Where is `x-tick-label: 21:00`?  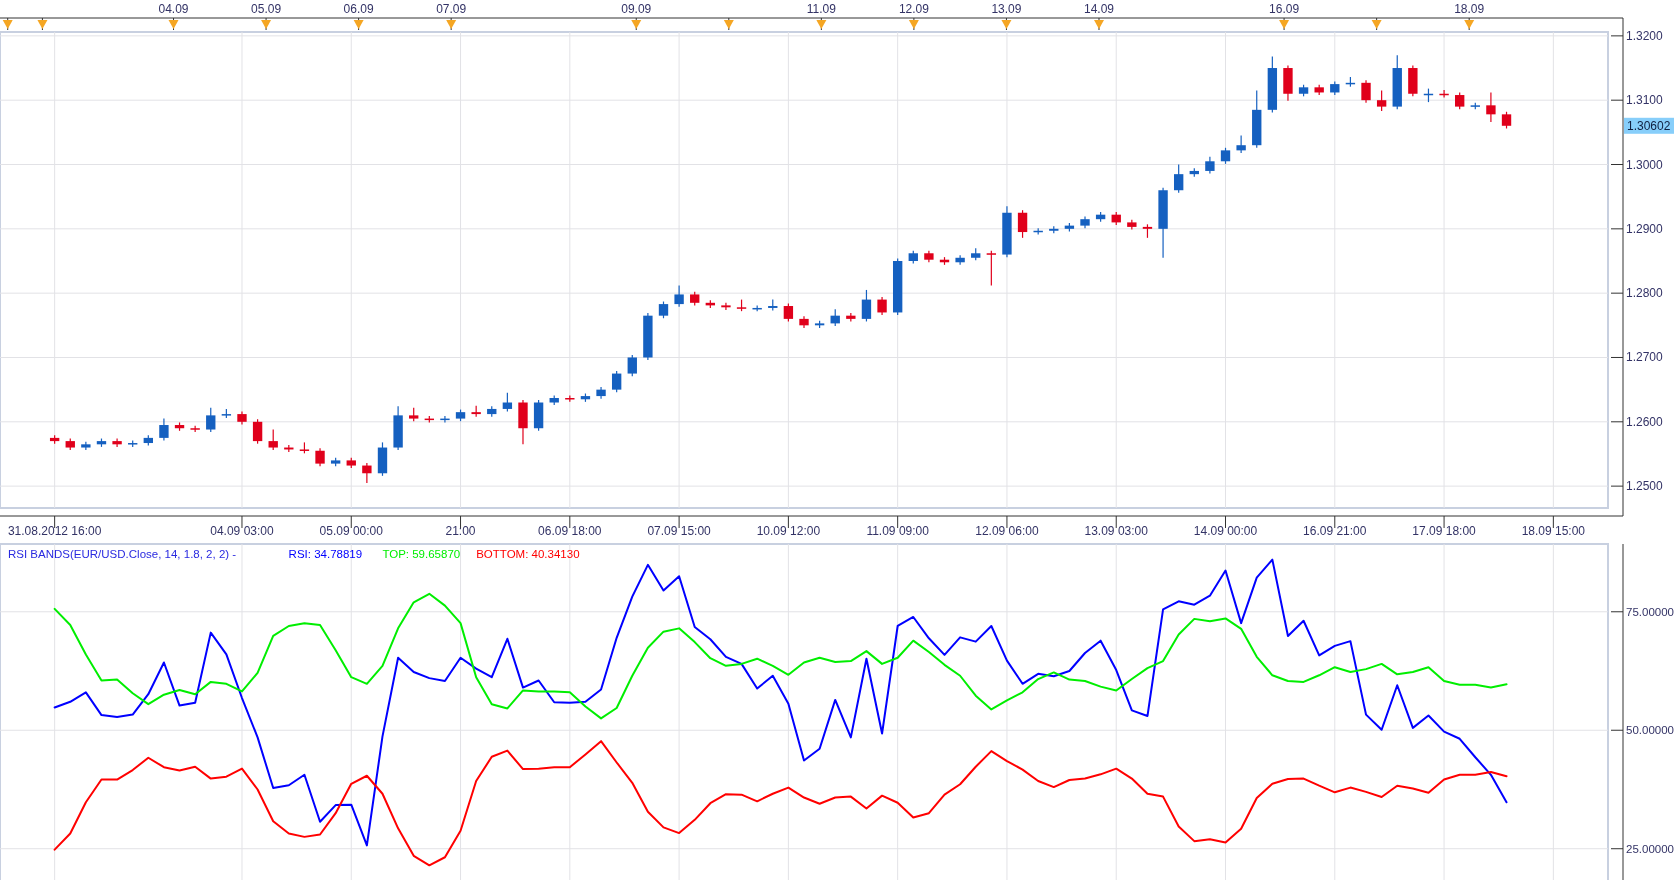 x-tick-label: 21:00 is located at coordinates (460, 531).